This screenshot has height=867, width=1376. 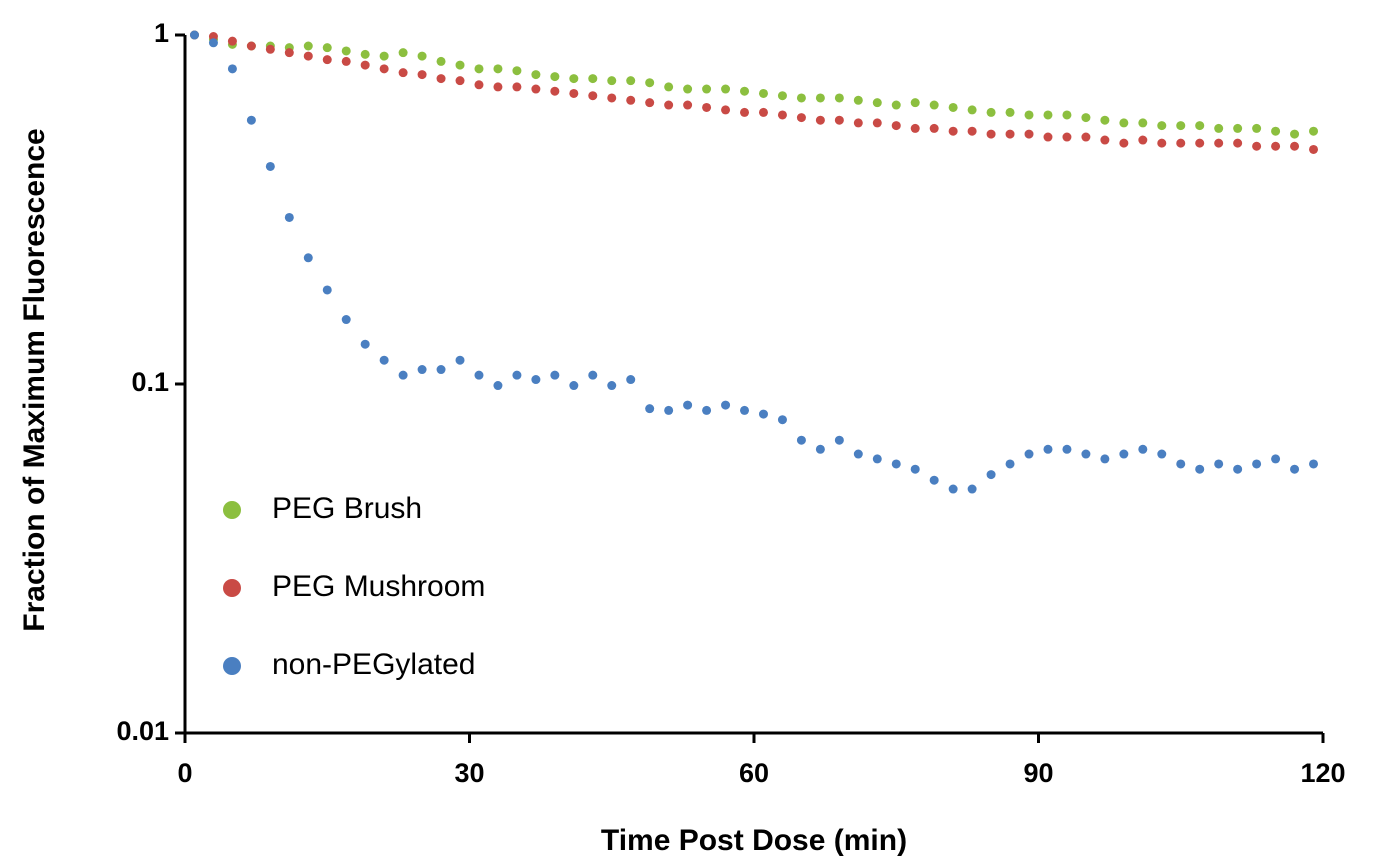 I want to click on legend-label: non-PEGylated, so click(x=373, y=664).